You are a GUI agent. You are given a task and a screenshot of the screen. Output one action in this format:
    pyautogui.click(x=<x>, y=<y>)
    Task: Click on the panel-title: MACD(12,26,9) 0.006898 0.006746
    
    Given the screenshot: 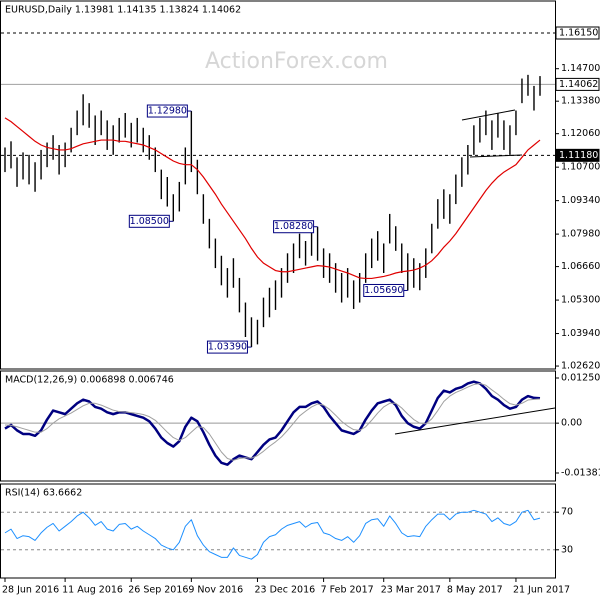 What is the action you would take?
    pyautogui.click(x=89, y=380)
    